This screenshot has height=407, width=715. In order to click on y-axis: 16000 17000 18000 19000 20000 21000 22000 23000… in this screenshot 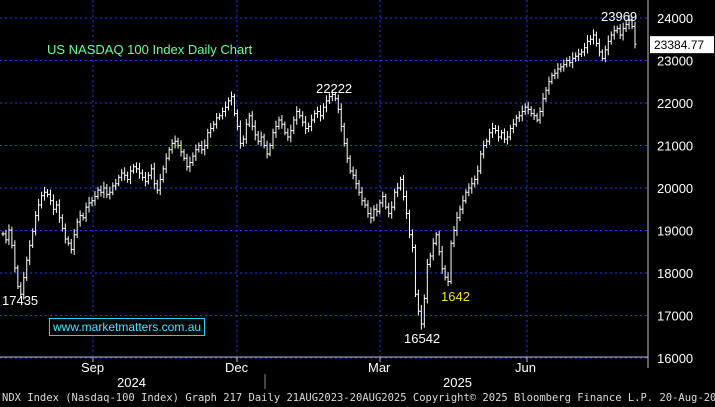, I will do `click(675, 188)`.